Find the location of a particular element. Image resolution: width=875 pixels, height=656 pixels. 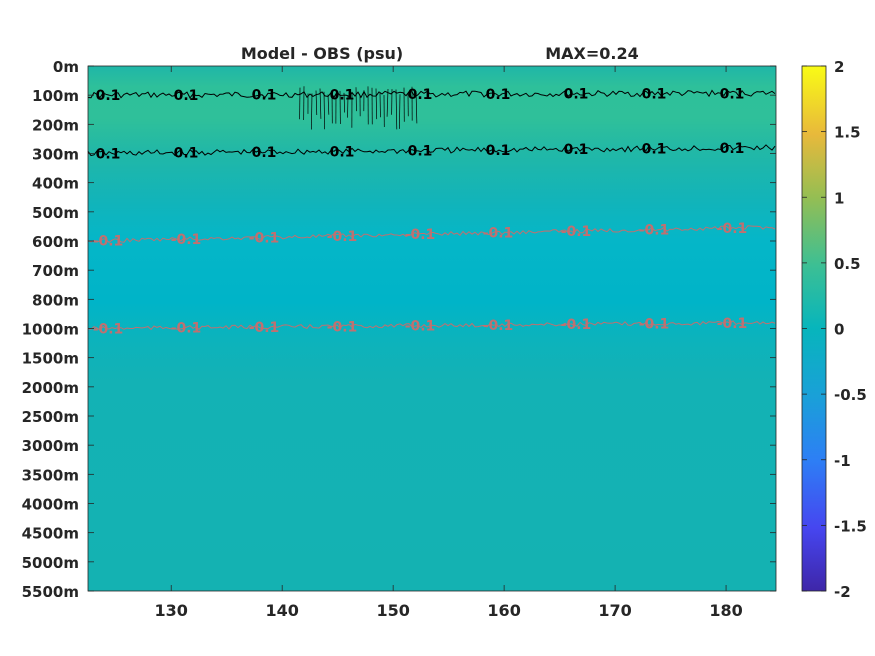

y-tick-label: 5500m is located at coordinates (50, 592).